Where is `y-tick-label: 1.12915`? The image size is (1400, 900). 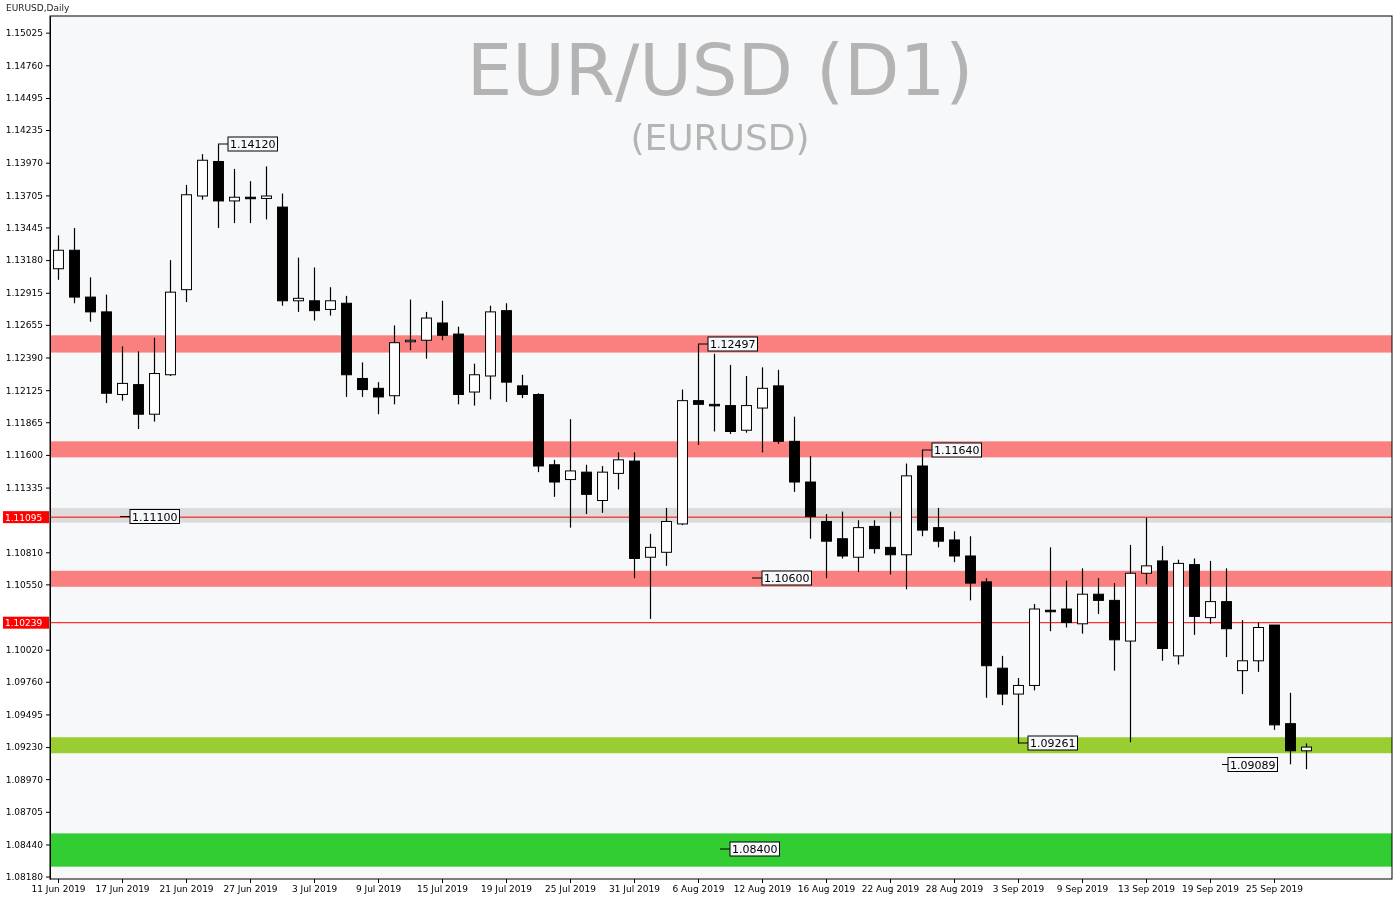
y-tick-label: 1.12915 is located at coordinates (24, 293).